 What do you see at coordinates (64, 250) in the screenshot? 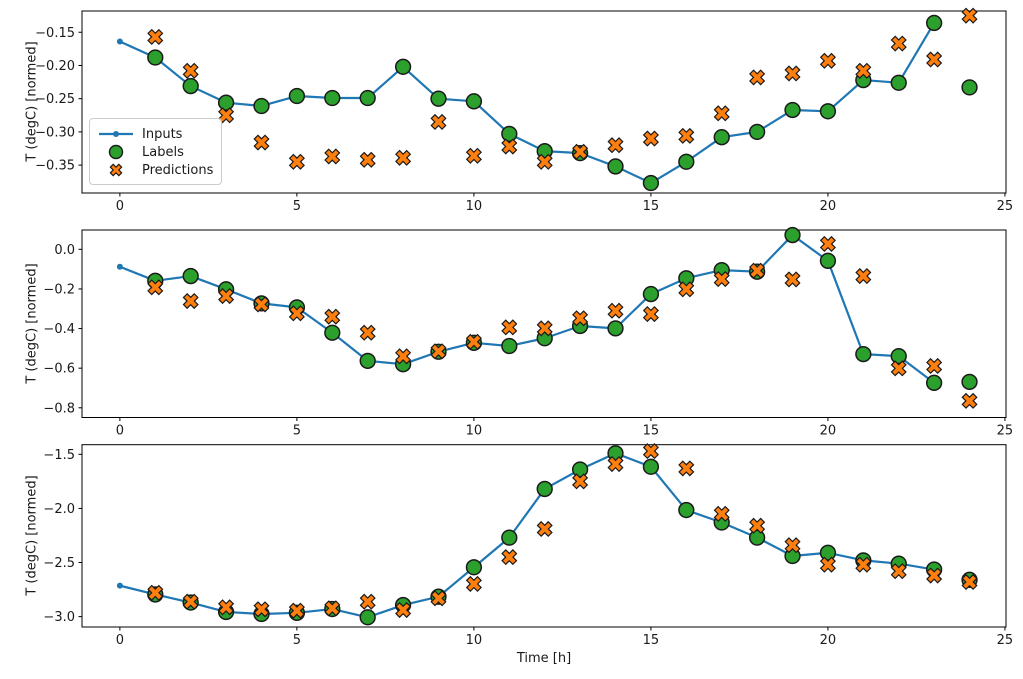
I see `y-tick-label: 0.0` at bounding box center [64, 250].